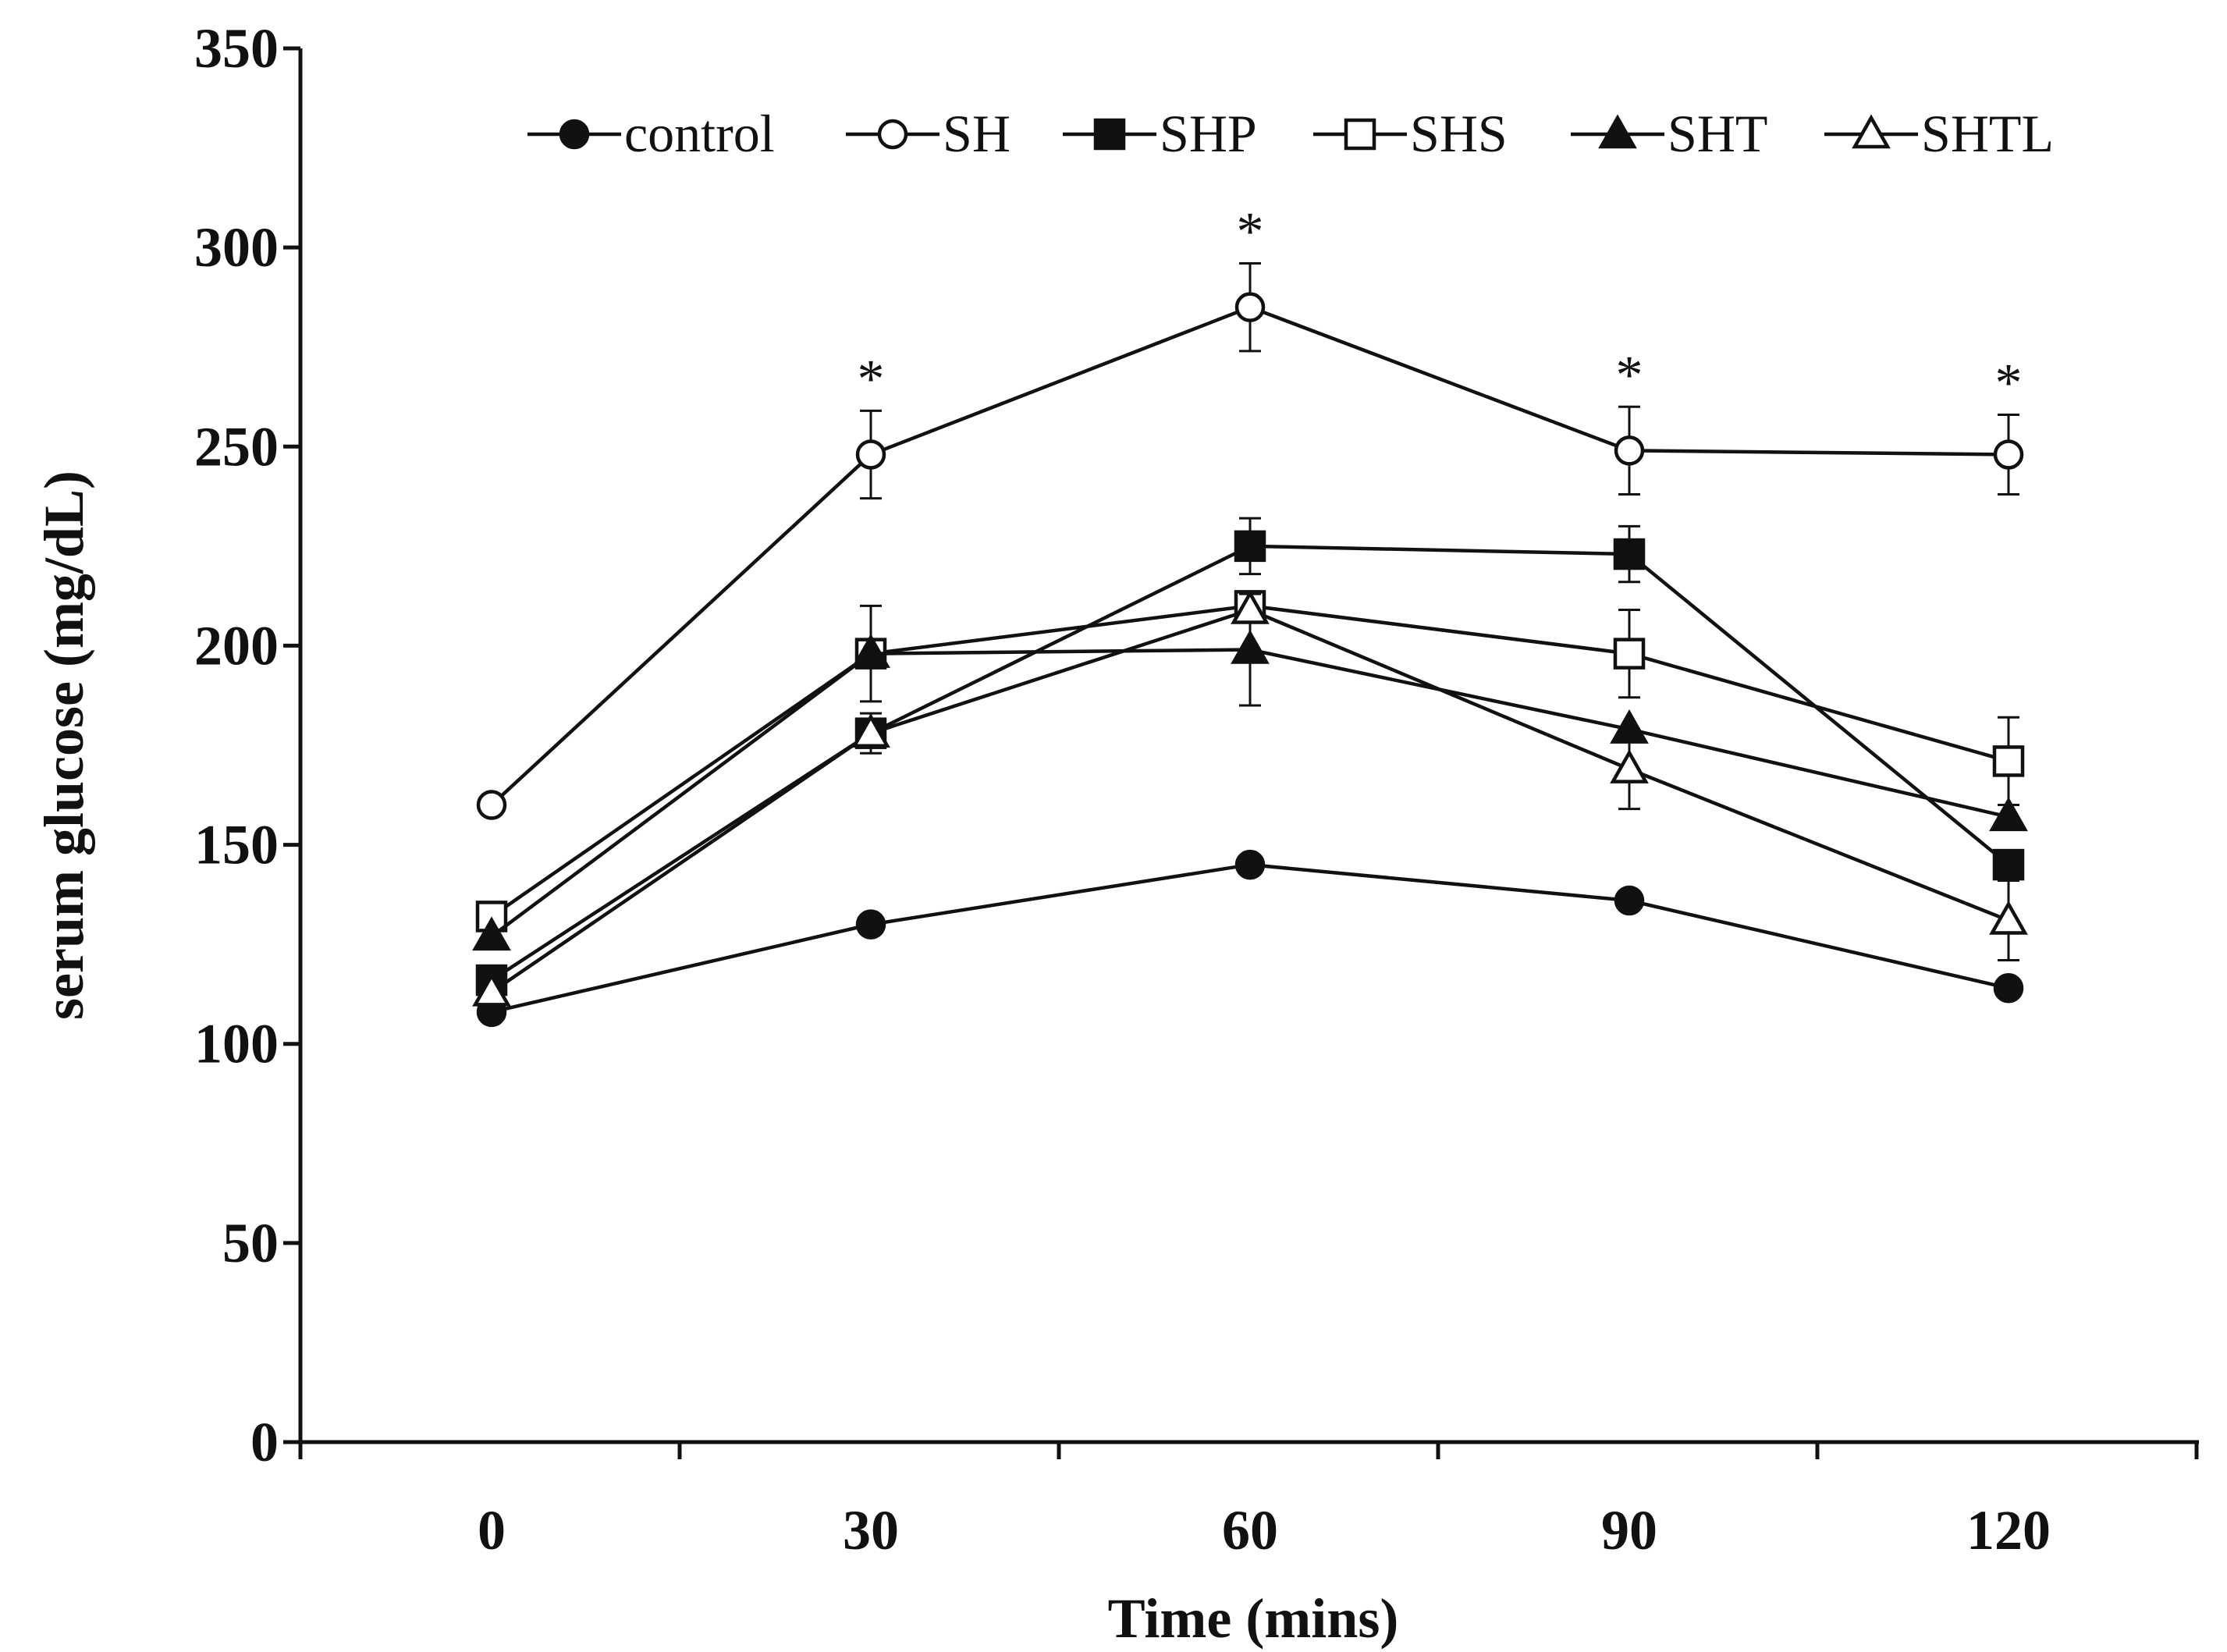 The width and height of the screenshot is (2227, 1652). Describe the element at coordinates (928, 134) in the screenshot. I see `legend-item-sh: SH` at that location.